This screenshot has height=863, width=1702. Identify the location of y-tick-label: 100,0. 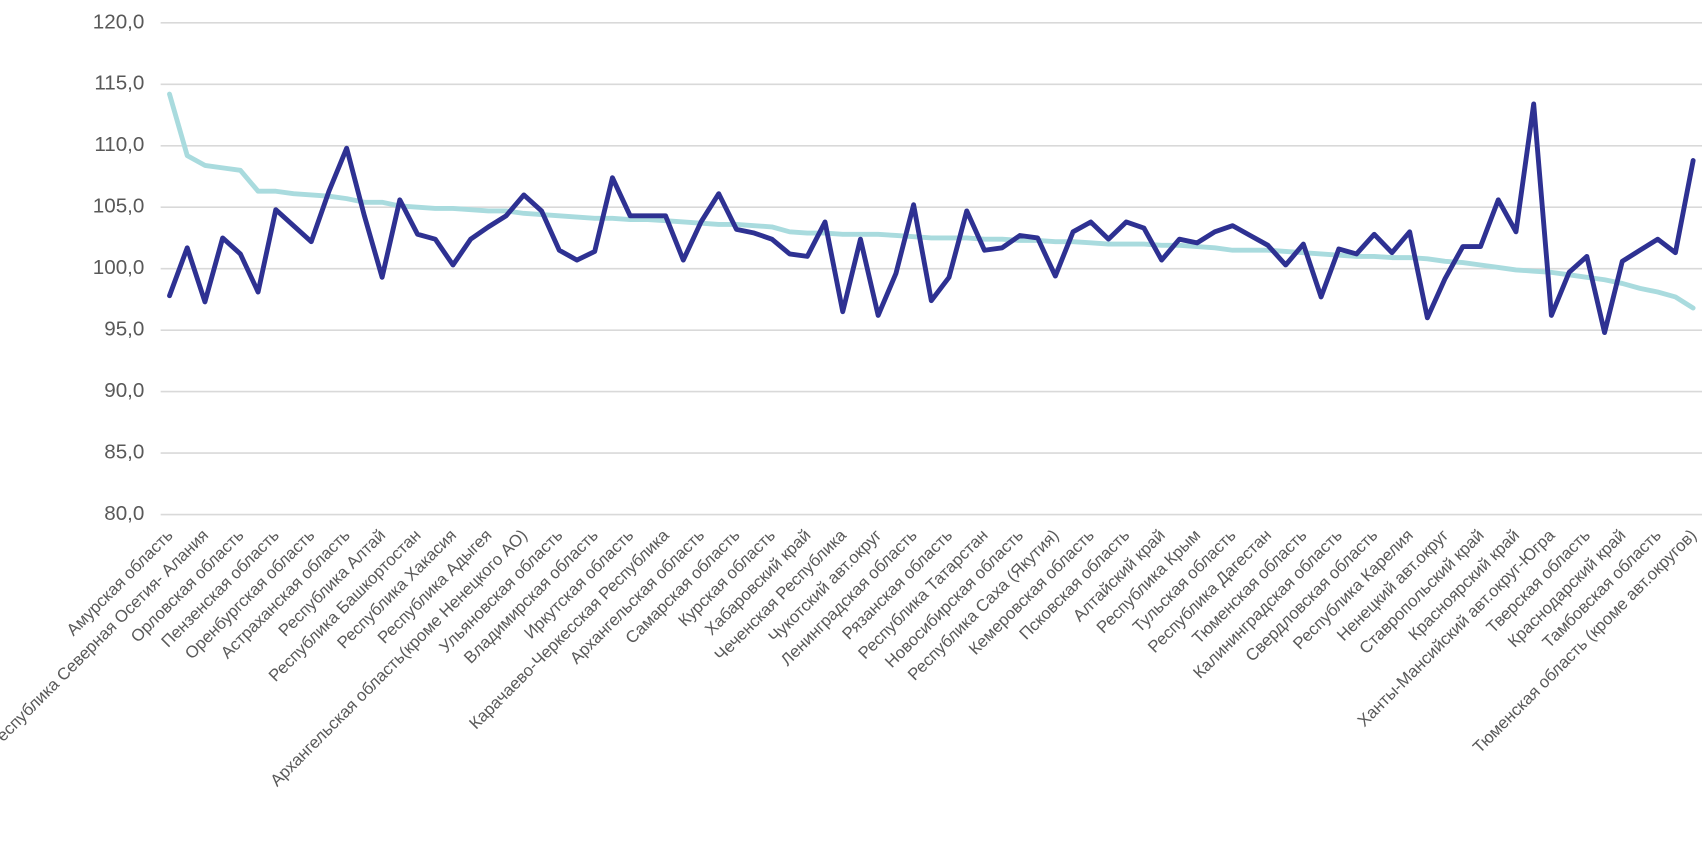
(119, 267).